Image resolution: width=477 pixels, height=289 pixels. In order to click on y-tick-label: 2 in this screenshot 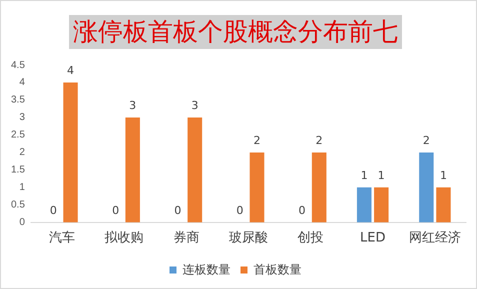, I will do `click(22, 152)`.